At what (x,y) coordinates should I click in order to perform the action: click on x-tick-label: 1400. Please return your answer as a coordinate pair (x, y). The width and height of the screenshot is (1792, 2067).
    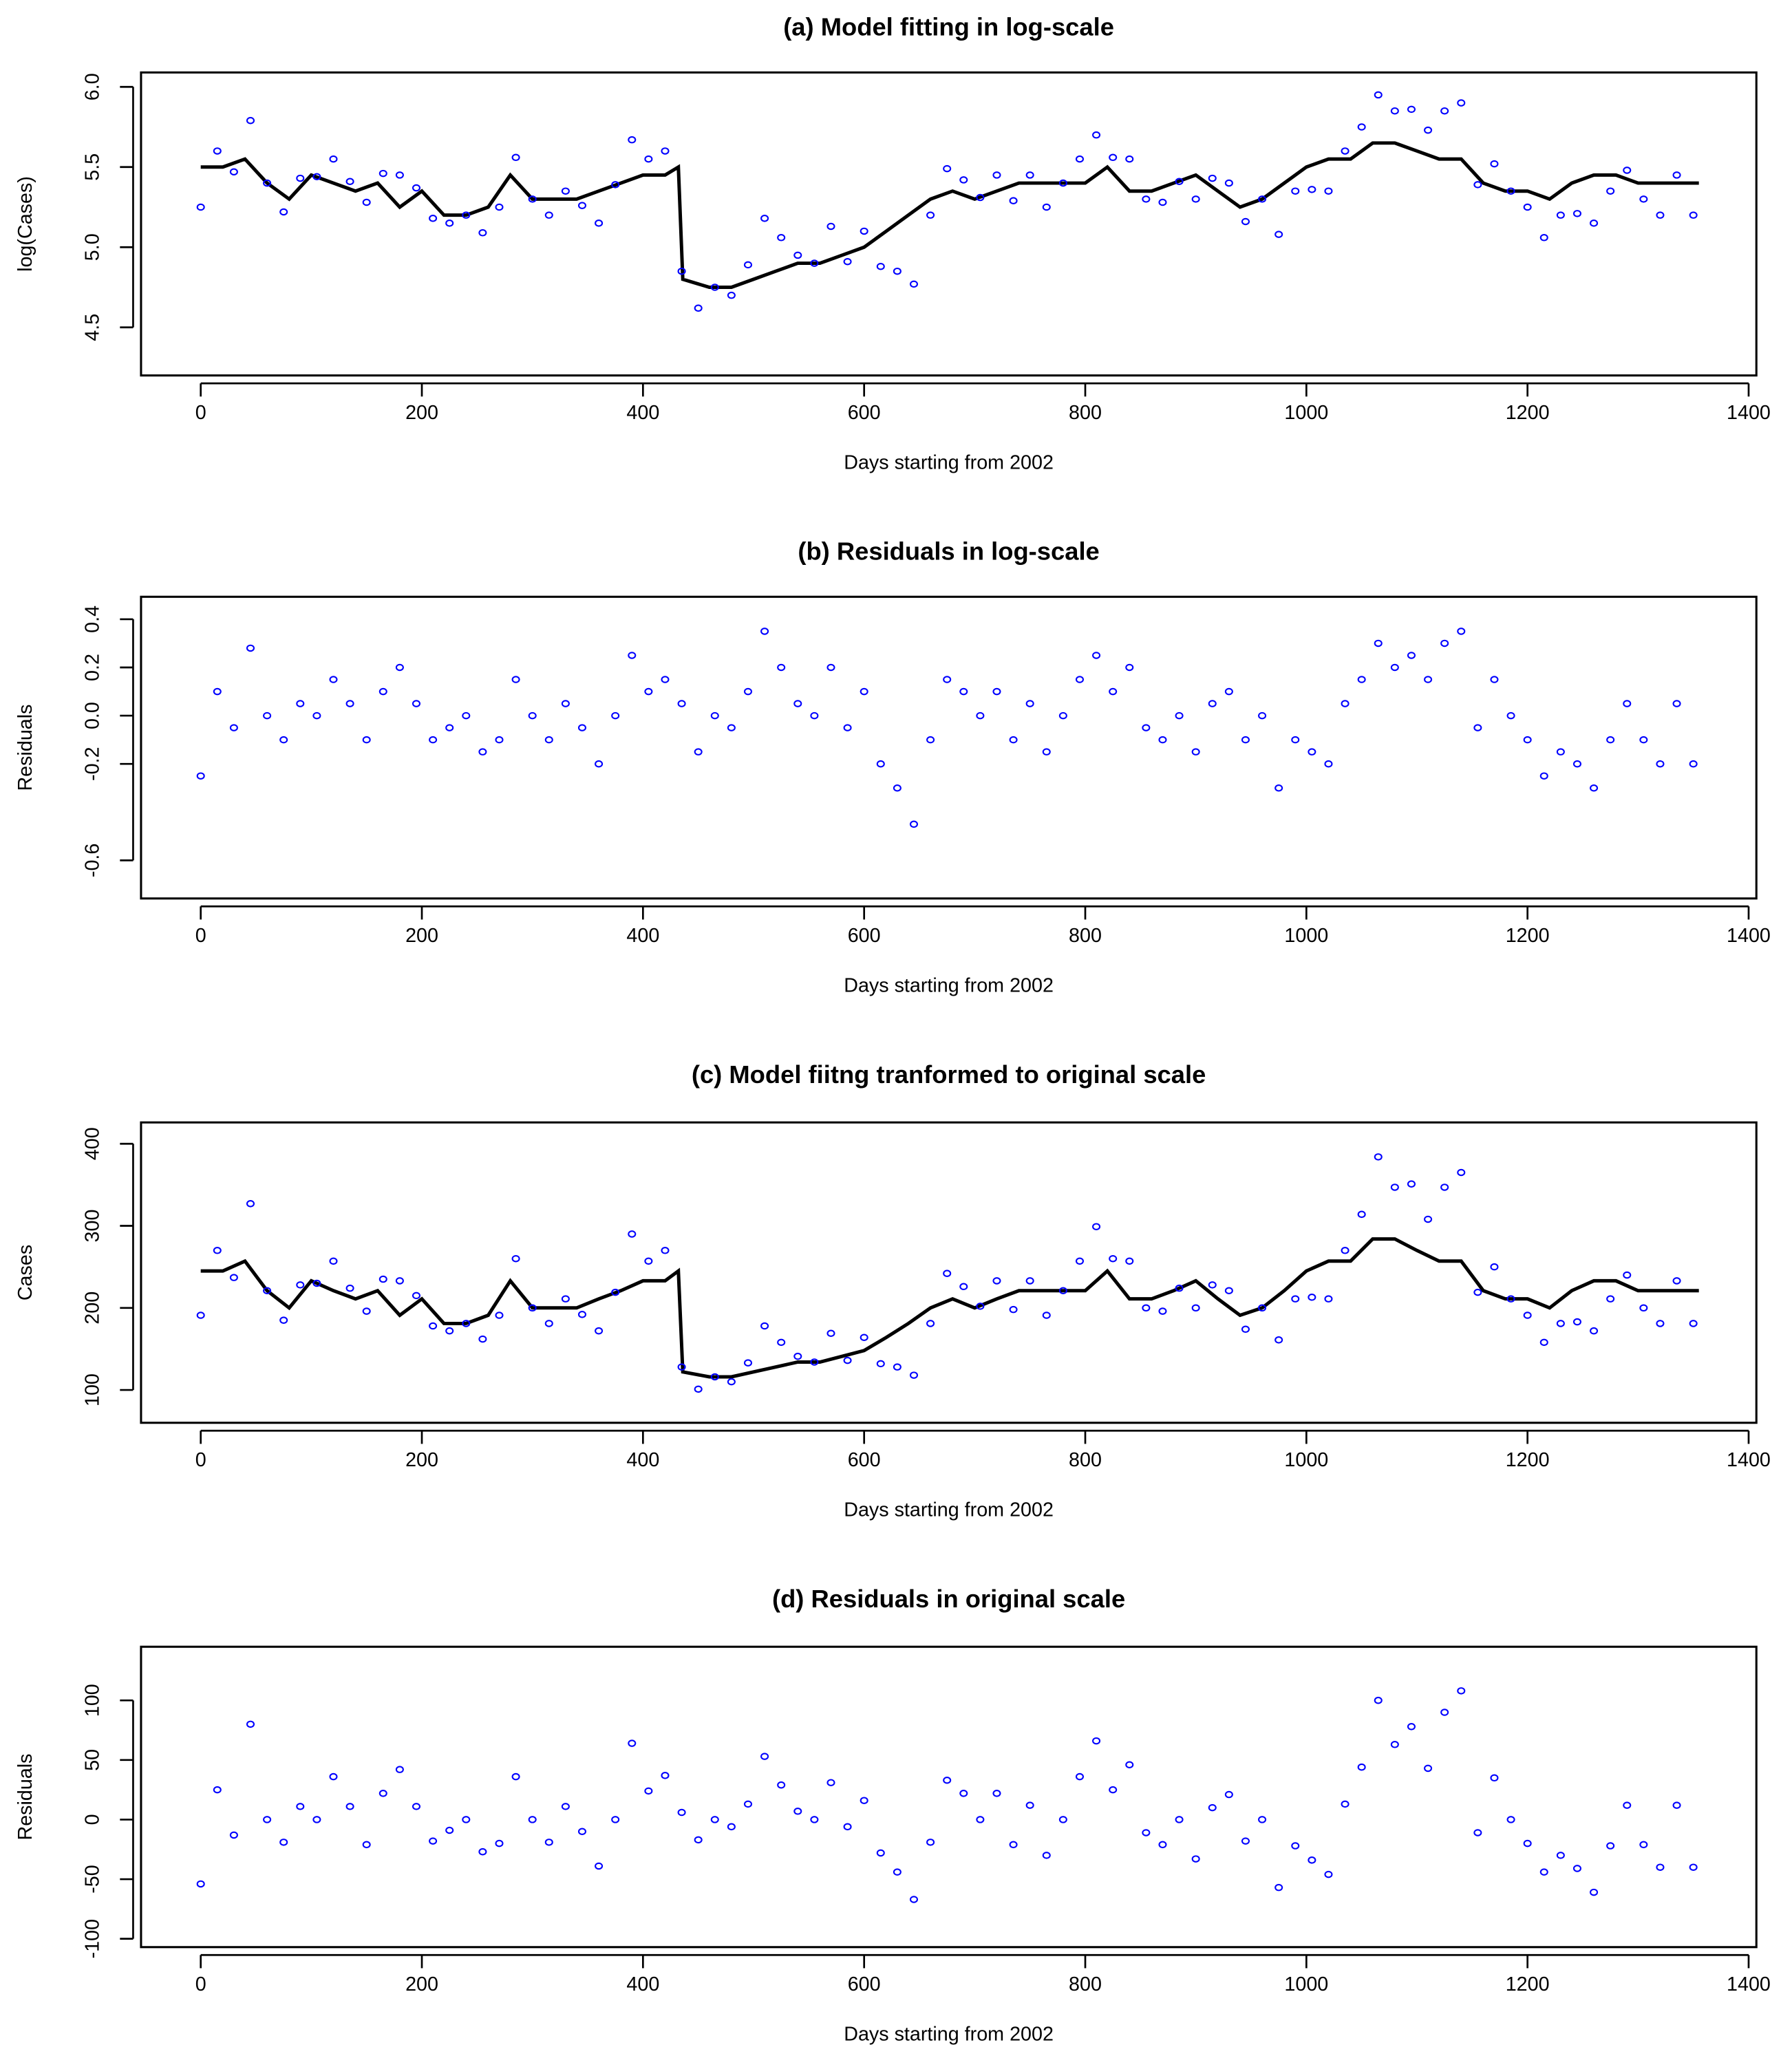
    Looking at the image, I should click on (1749, 413).